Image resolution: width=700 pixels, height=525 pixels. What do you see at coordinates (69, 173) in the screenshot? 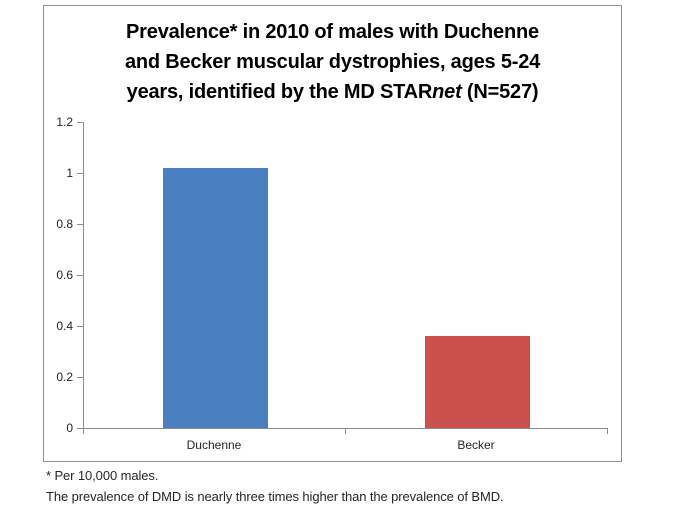
I see `y-axis-tick-label: 1` at bounding box center [69, 173].